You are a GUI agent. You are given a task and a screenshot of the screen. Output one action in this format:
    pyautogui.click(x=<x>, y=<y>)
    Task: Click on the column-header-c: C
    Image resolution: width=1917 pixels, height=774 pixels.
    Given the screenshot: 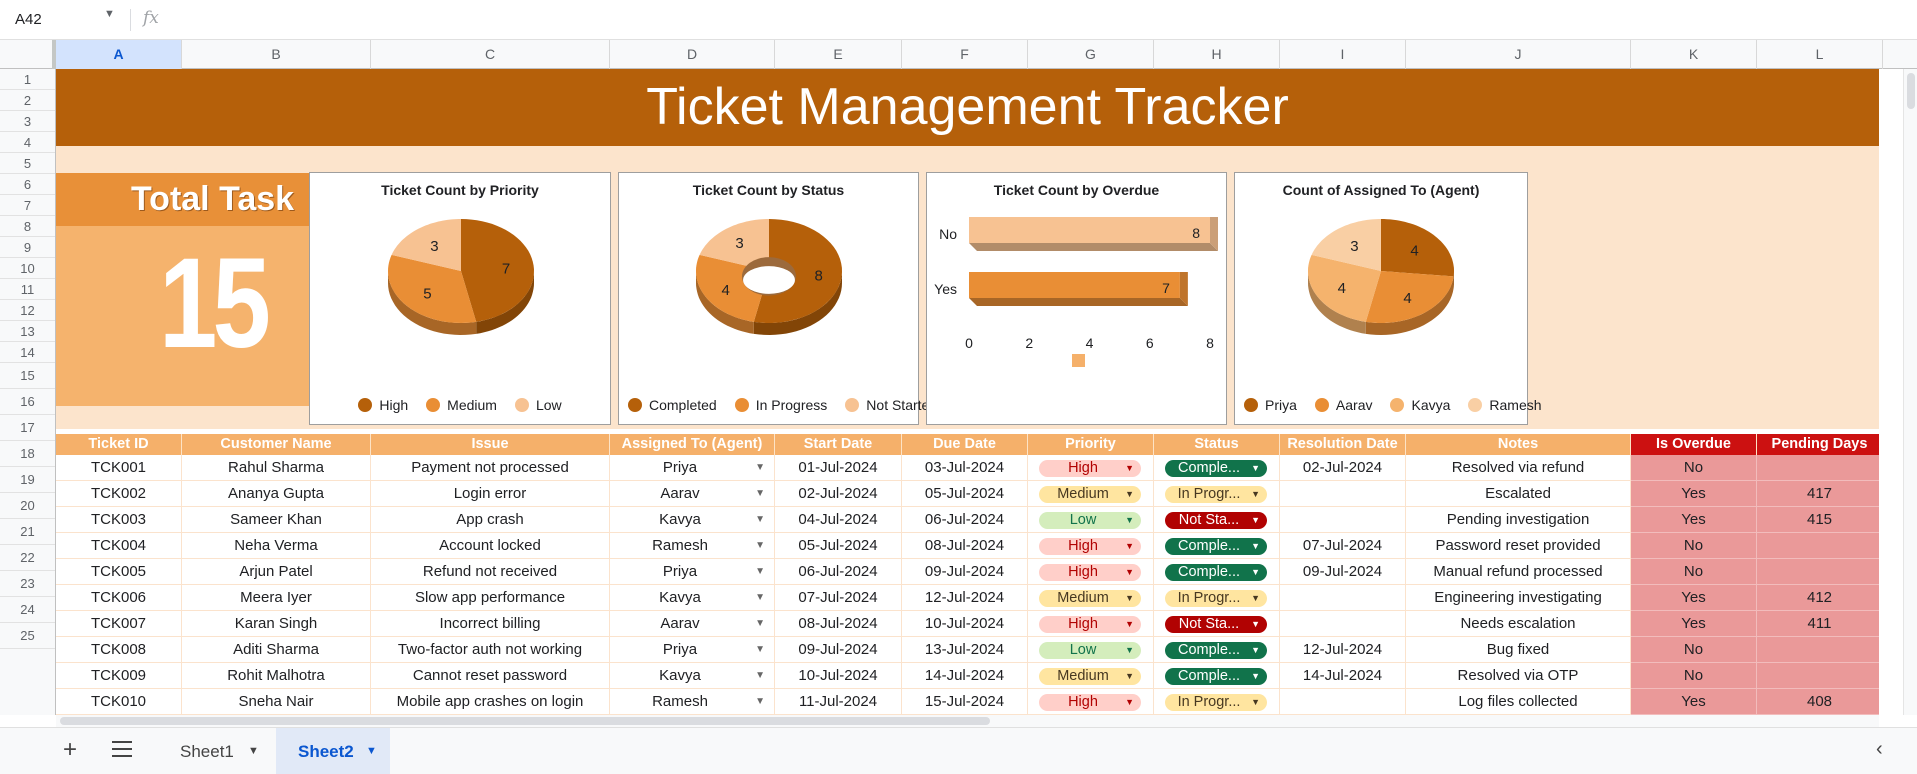 What is the action you would take?
    pyautogui.click(x=490, y=54)
    